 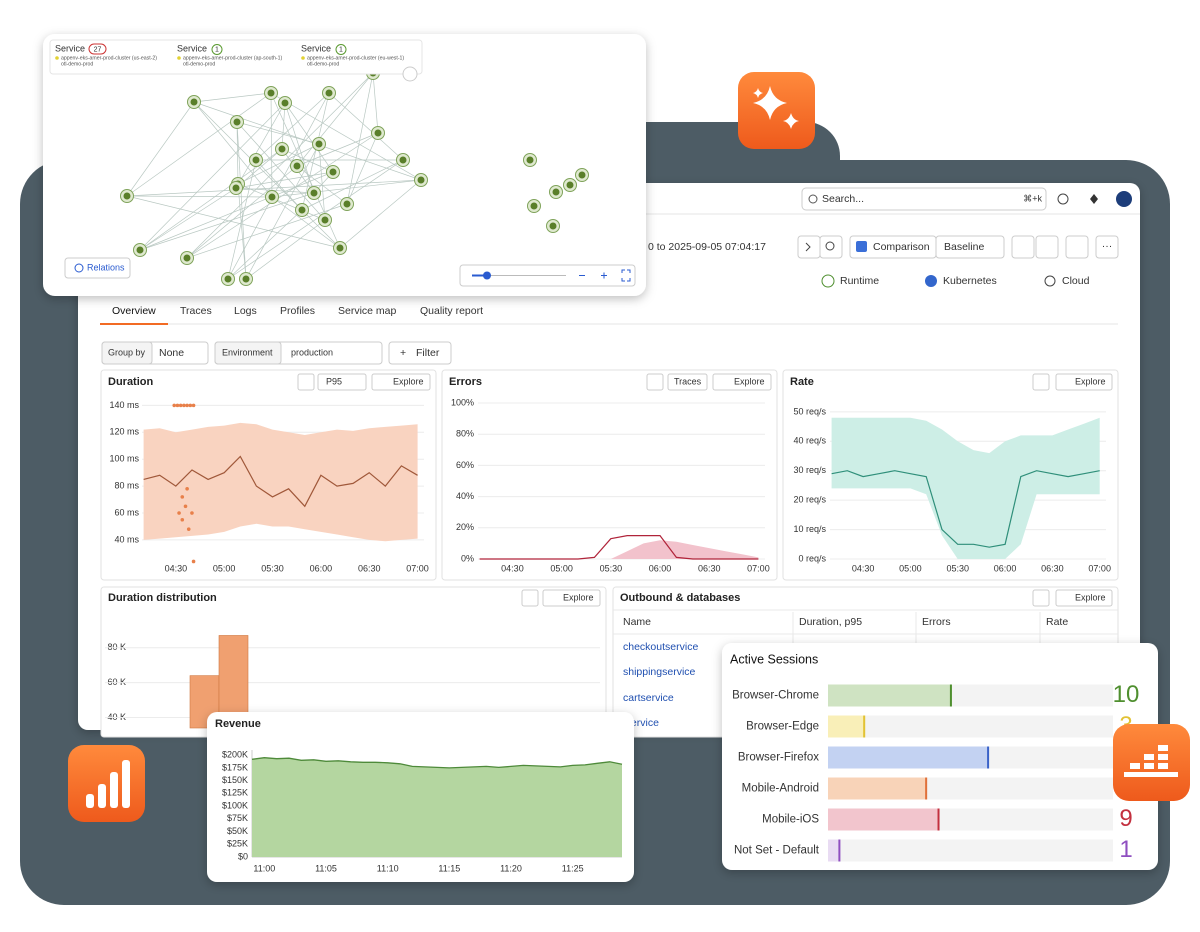 I want to click on category-label: Browser-Chrome, so click(x=775, y=696).